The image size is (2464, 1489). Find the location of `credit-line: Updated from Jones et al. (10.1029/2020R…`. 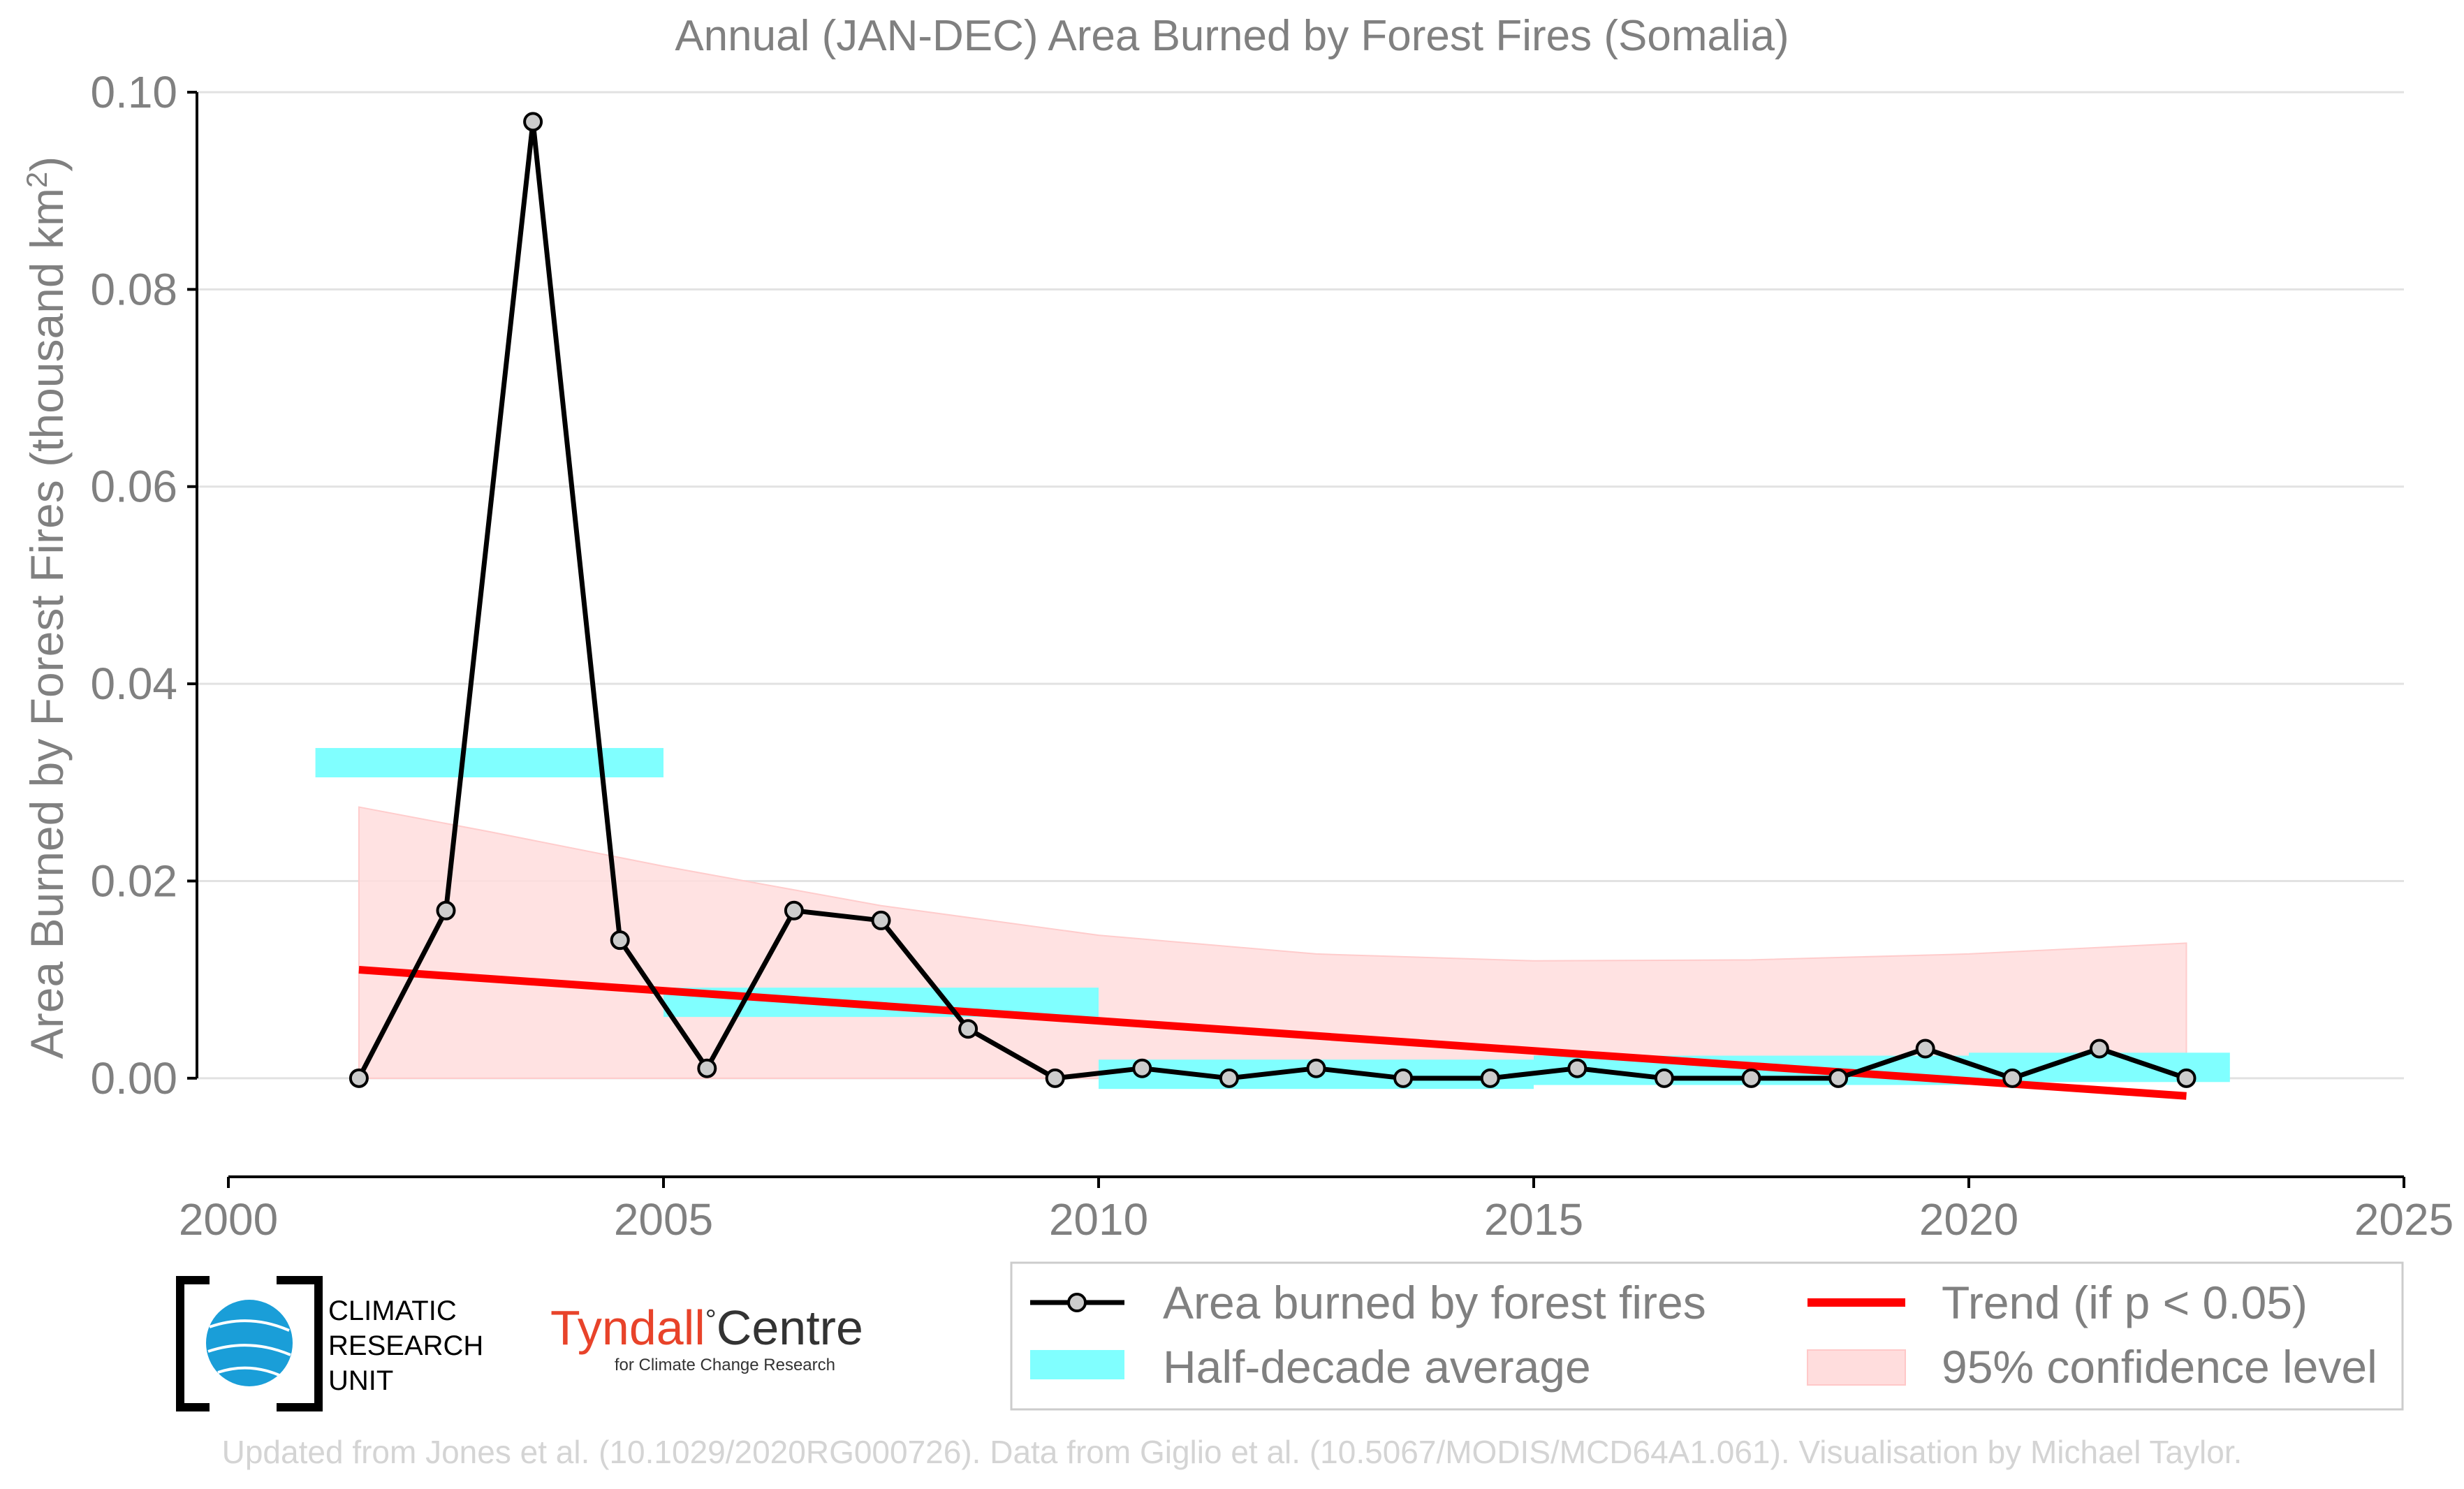

credit-line: Updated from Jones et al. (10.1029/2020R… is located at coordinates (1232, 1452).